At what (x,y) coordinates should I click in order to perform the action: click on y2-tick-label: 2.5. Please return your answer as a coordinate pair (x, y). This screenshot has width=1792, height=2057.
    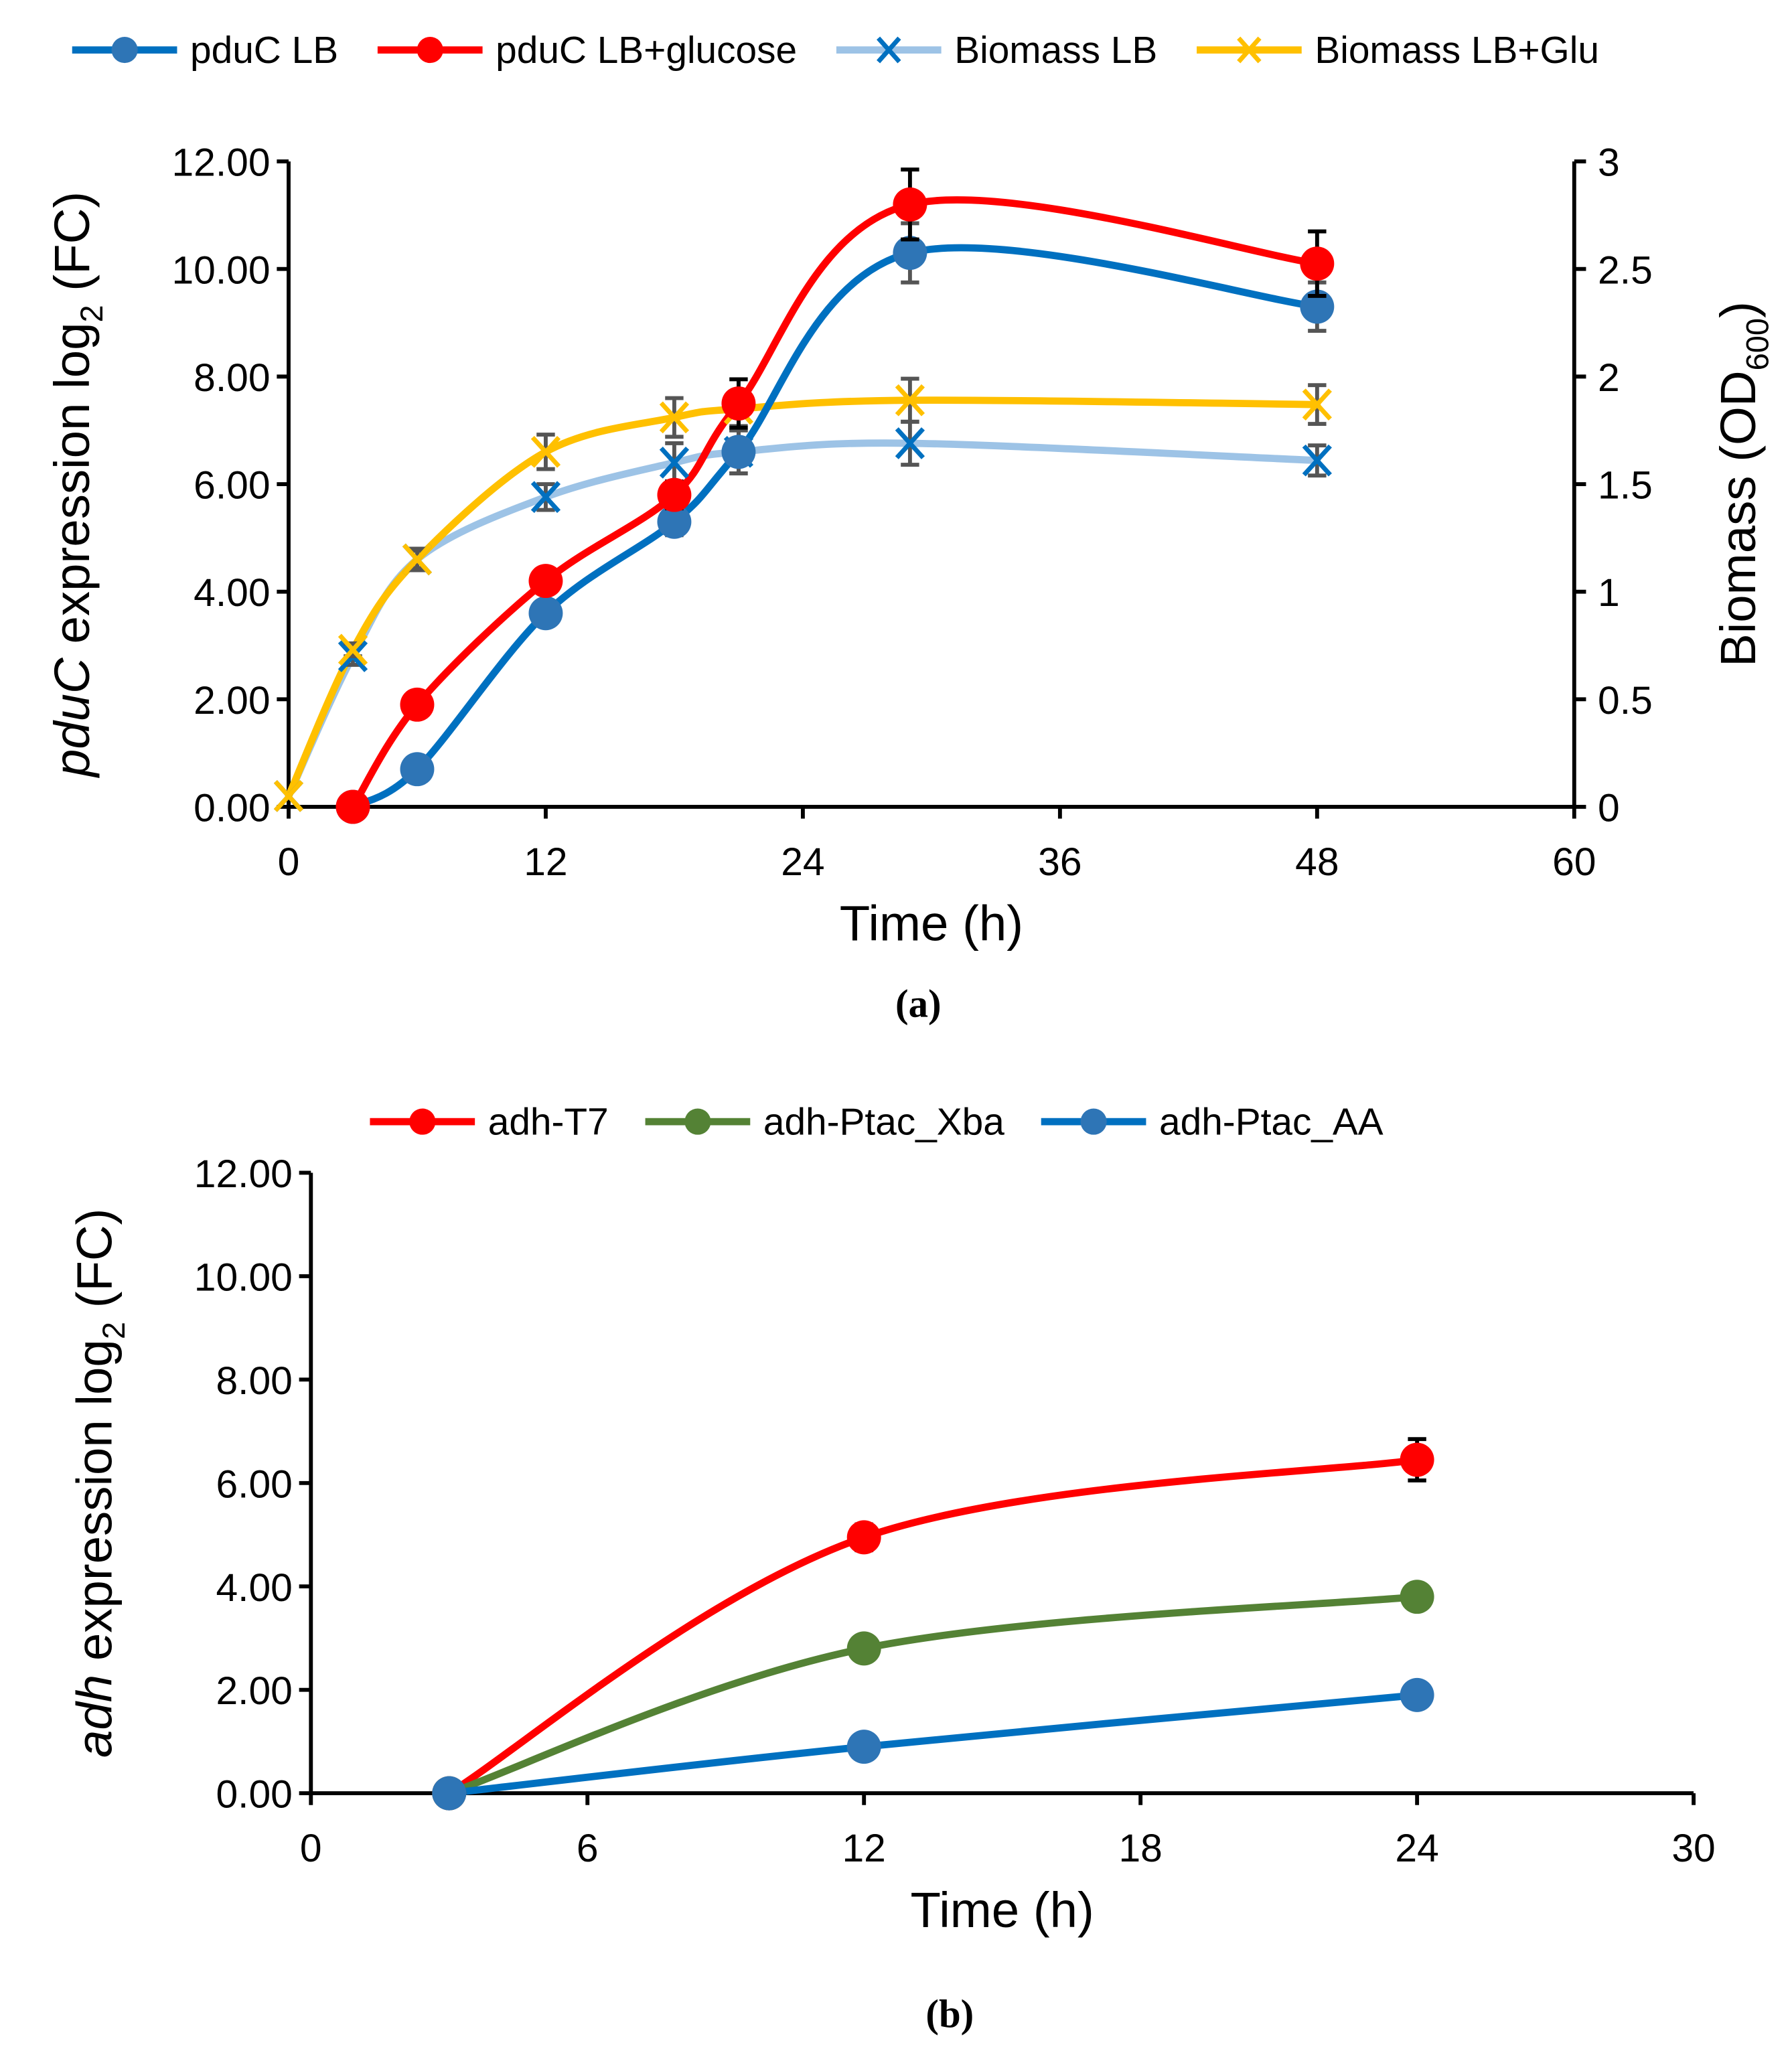
    Looking at the image, I should click on (1625, 270).